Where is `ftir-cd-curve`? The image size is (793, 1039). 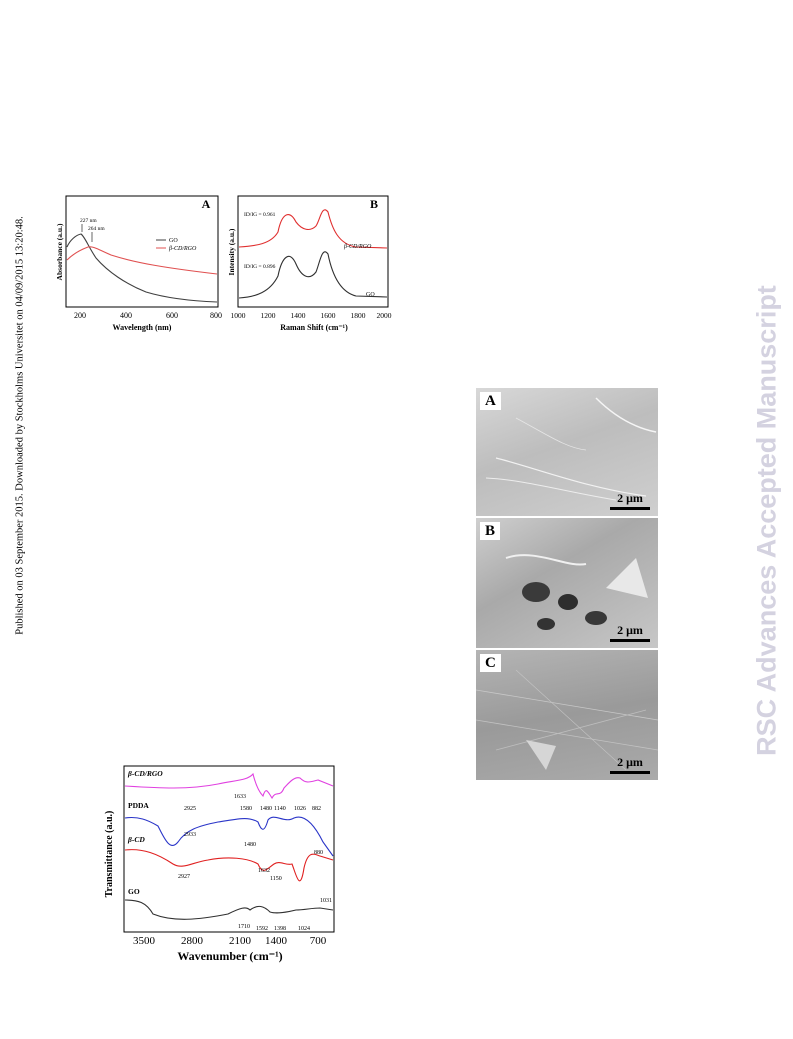
ftir-cd-curve is located at coordinates (229, 865).